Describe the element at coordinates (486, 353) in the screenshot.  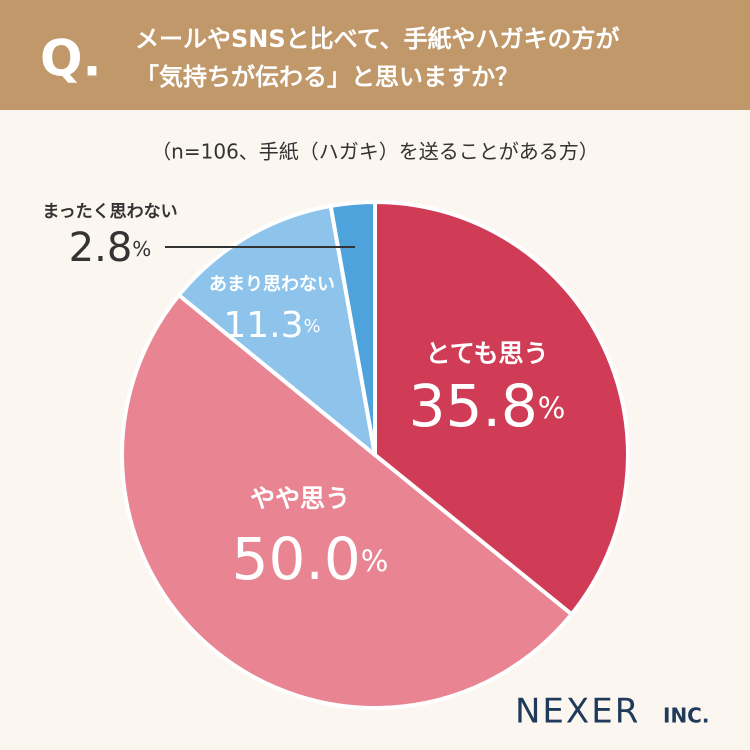
I see `category-label: とても思う` at that location.